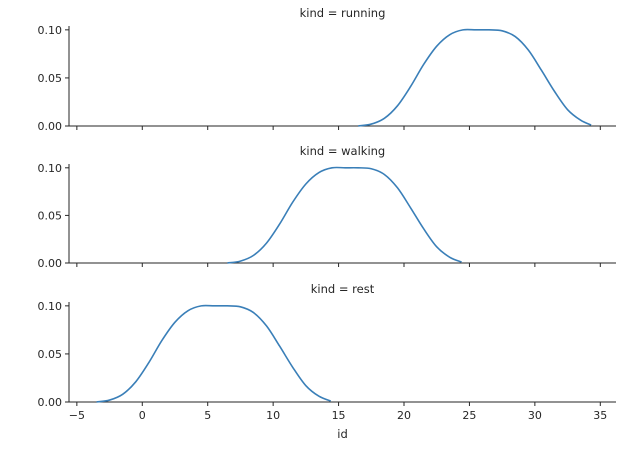  I want to click on x-tick-label: 10, so click(273, 415).